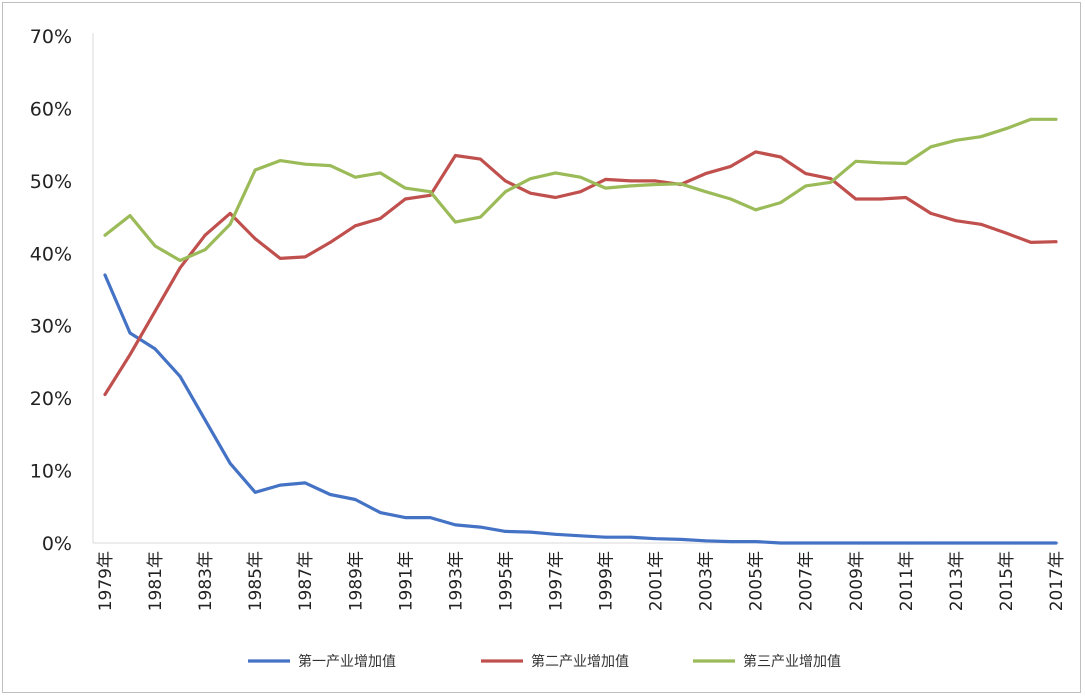 This screenshot has height=697, width=1085. Describe the element at coordinates (957, 581) in the screenshot. I see `x-tick-label: 2013年` at that location.